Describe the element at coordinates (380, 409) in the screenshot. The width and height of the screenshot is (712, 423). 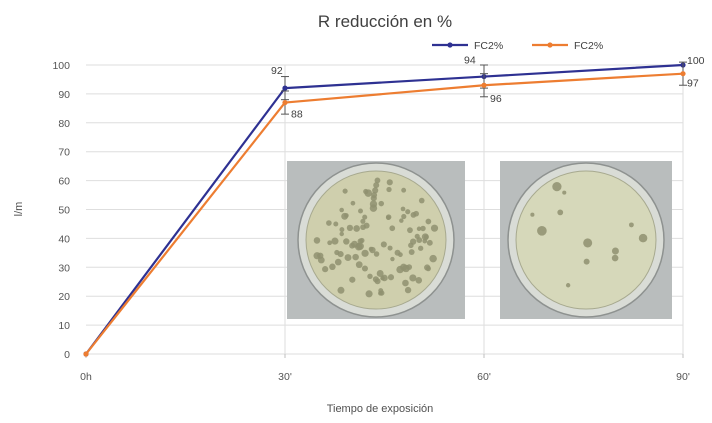
I see `x-axis-title: Tiempo de exposición` at that location.